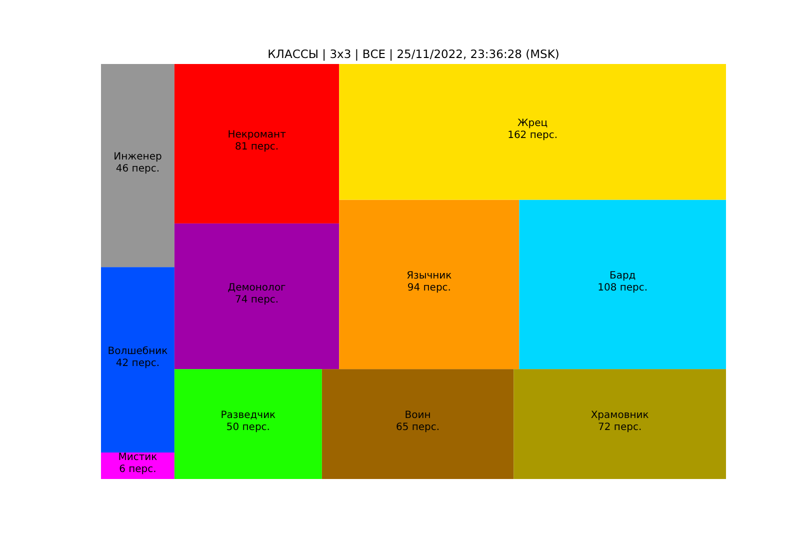 The height and width of the screenshot is (538, 807). Describe the element at coordinates (248, 416) in the screenshot. I see `category-label: Разведчик` at that location.